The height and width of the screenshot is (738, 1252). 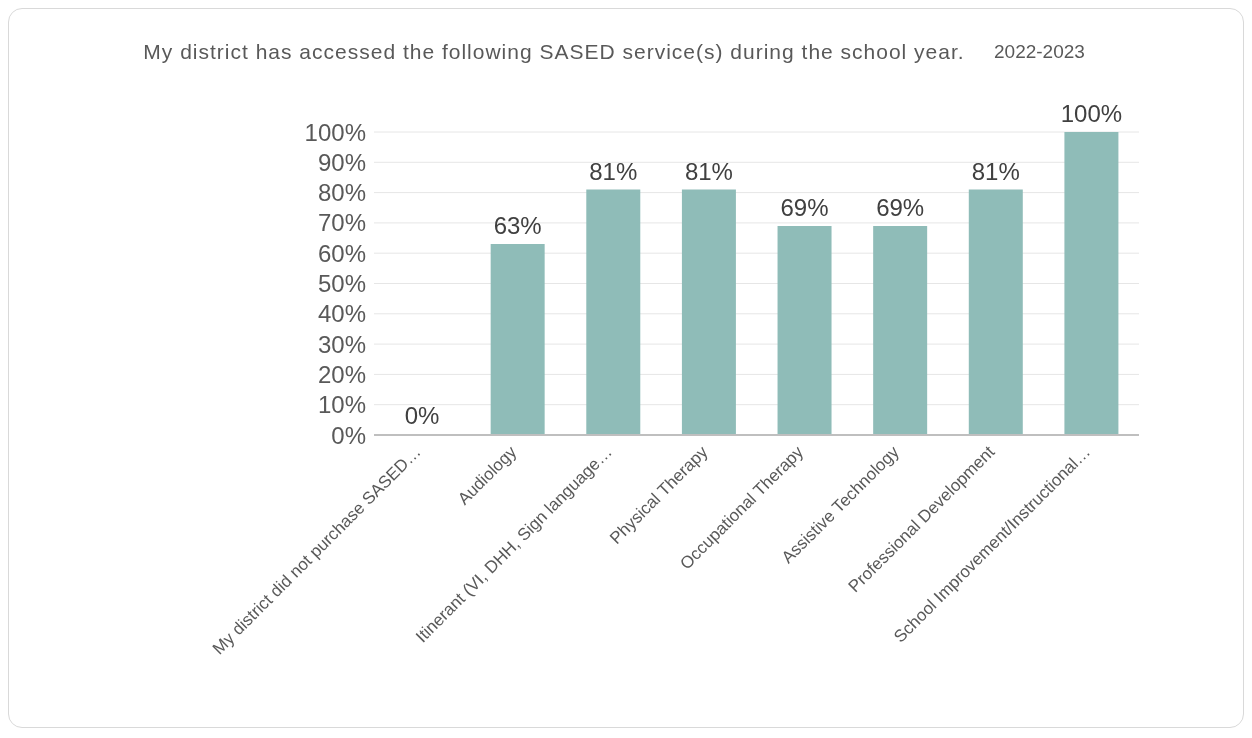 I want to click on y-tick-label: 0%, so click(x=348, y=435).